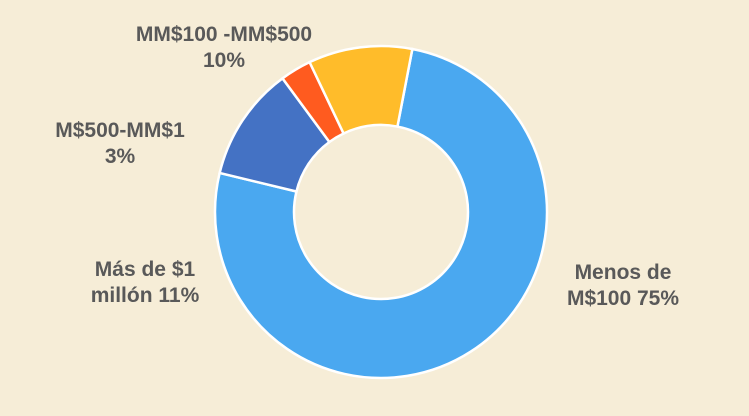 The image size is (749, 416). Describe the element at coordinates (623, 285) in the screenshot. I see `label-menos-de-100: Menos de M$100 75%` at that location.